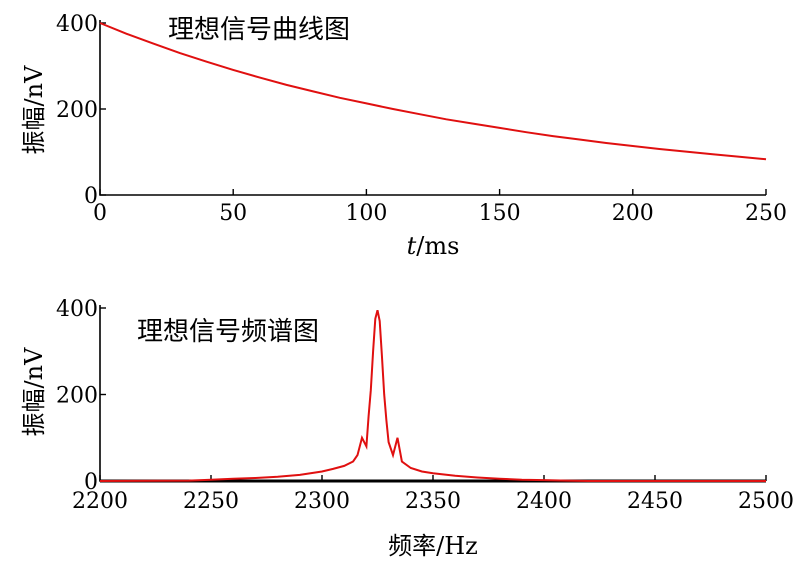  I want to click on x-tick-label: 250, so click(766, 213).